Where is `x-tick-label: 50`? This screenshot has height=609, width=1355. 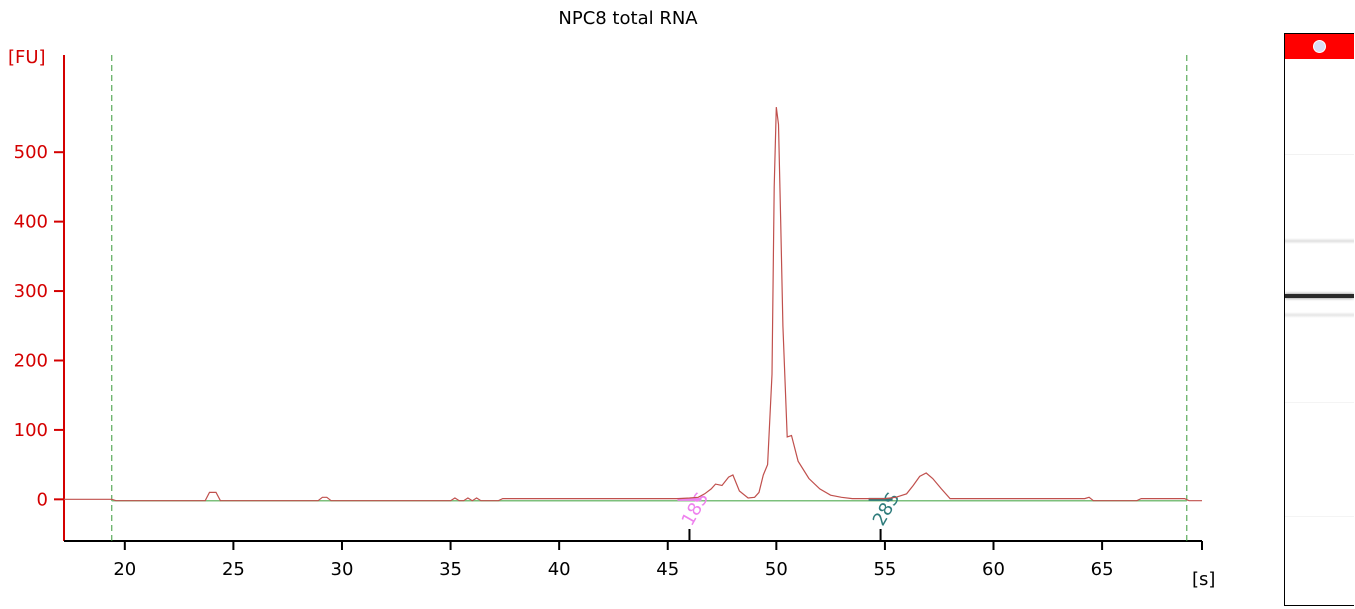 x-tick-label: 50 is located at coordinates (776, 569).